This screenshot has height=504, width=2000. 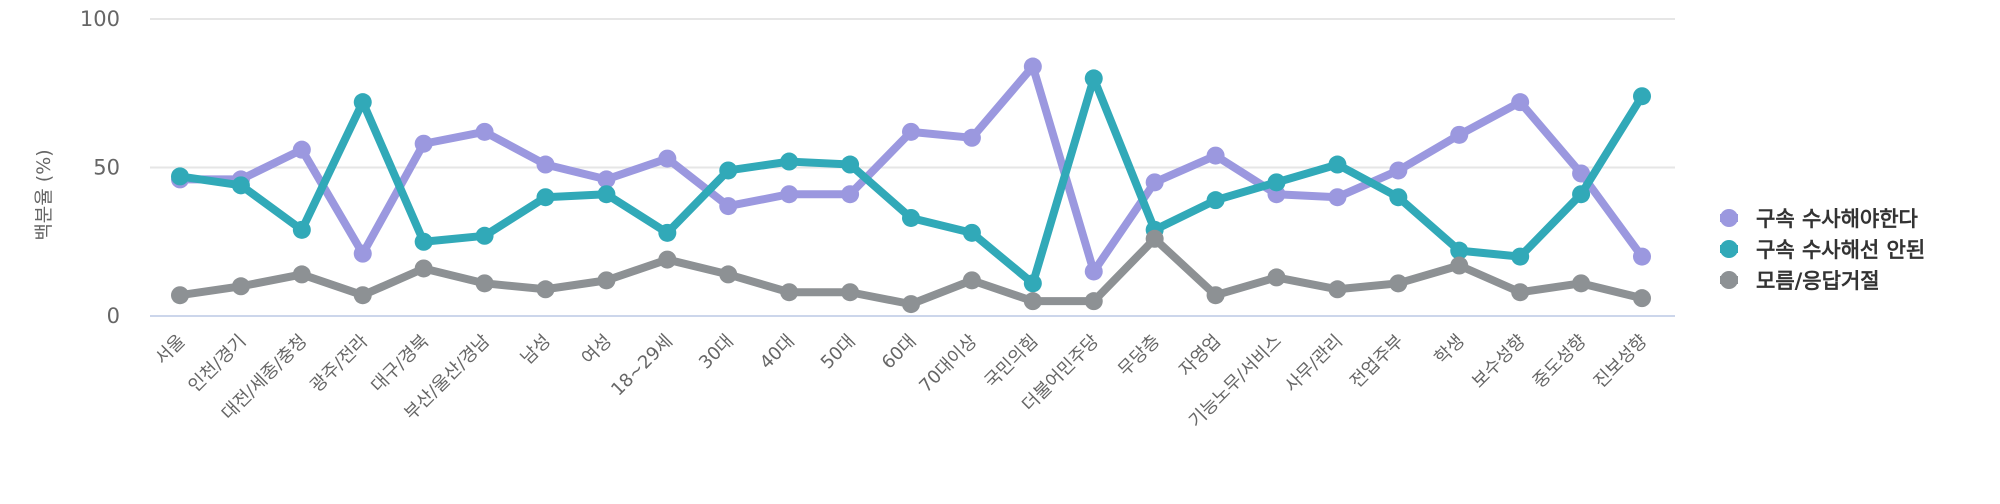 What do you see at coordinates (1139, 356) in the screenshot?
I see `x-tick-label: 무당층` at bounding box center [1139, 356].